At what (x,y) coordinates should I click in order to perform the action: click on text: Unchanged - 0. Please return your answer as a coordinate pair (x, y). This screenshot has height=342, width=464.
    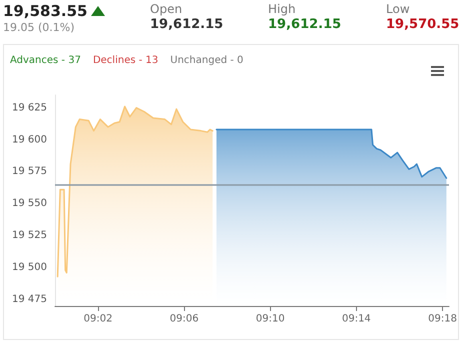
    Looking at the image, I should click on (207, 60).